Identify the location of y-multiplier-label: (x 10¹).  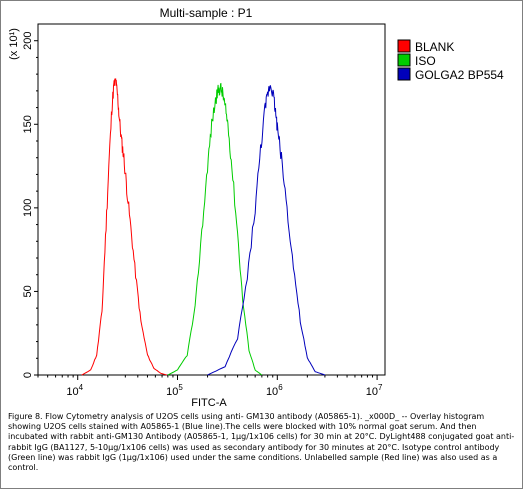
(14, 44).